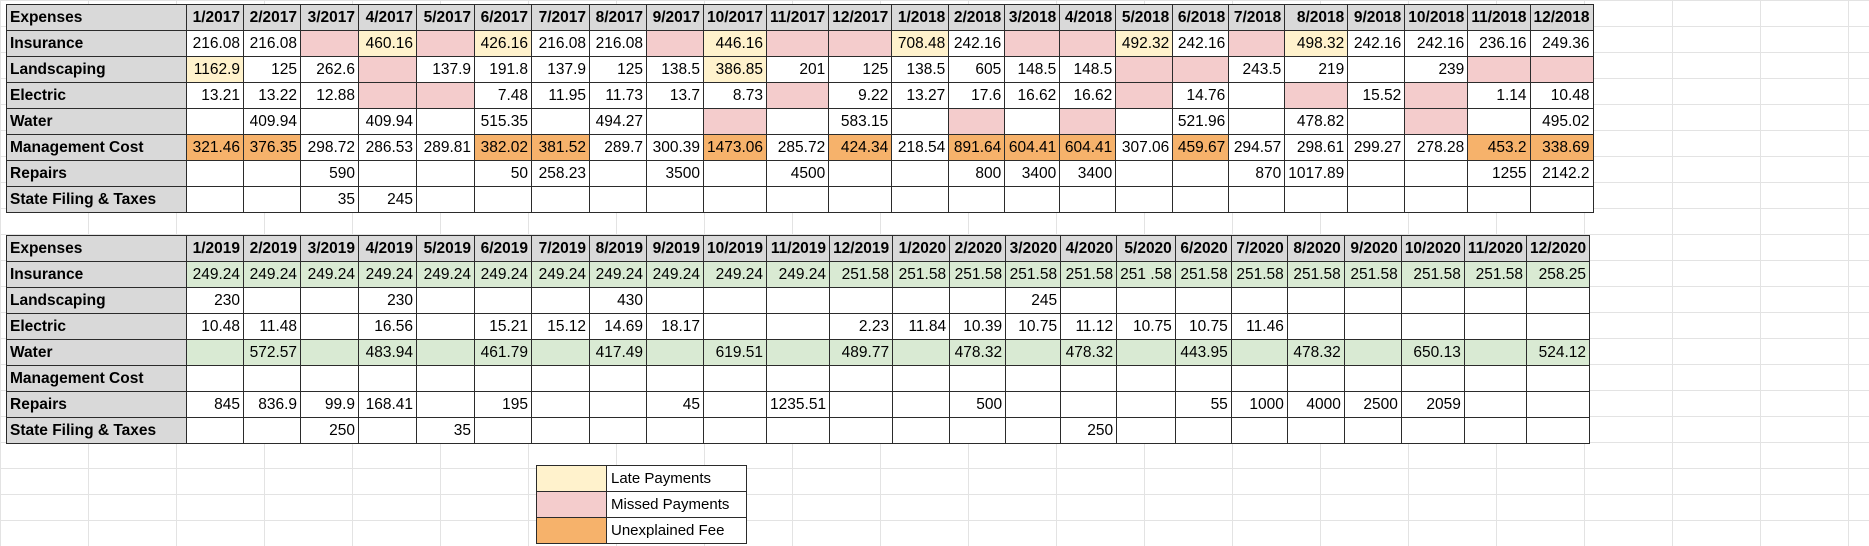  I want to click on table-cell: 218.54, so click(920, 147).